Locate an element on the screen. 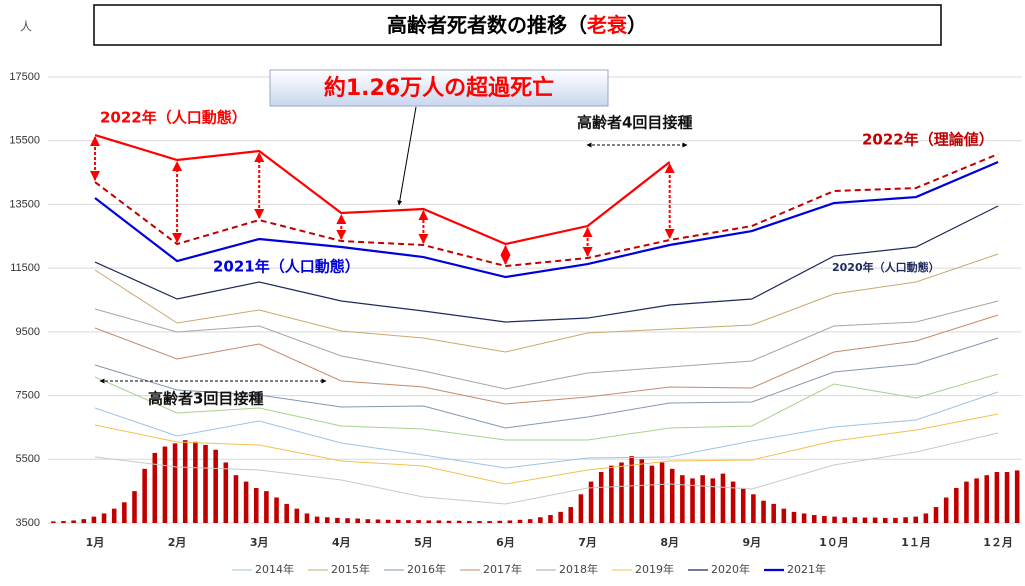  title-box is located at coordinates (517, 25).